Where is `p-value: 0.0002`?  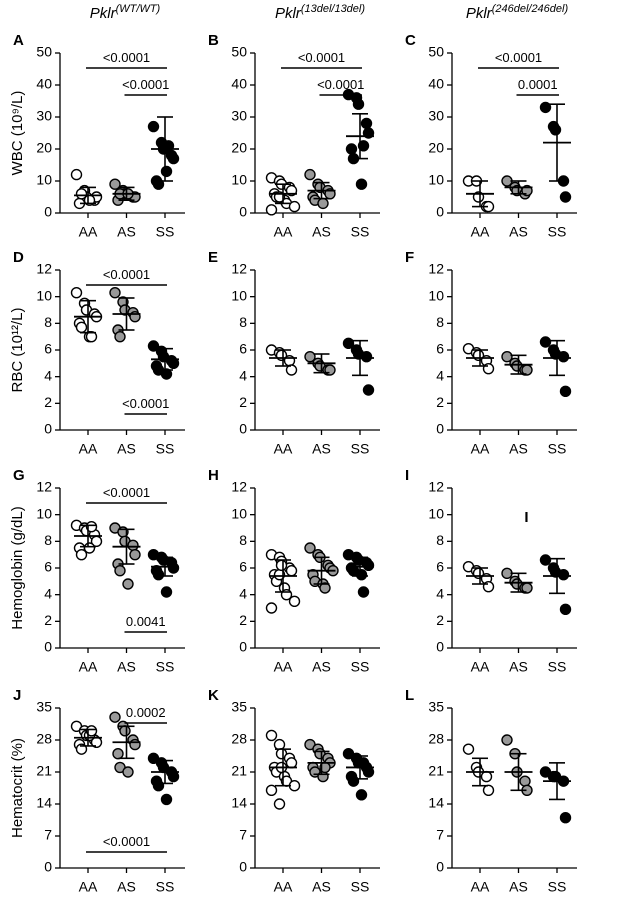 p-value: 0.0002 is located at coordinates (146, 712).